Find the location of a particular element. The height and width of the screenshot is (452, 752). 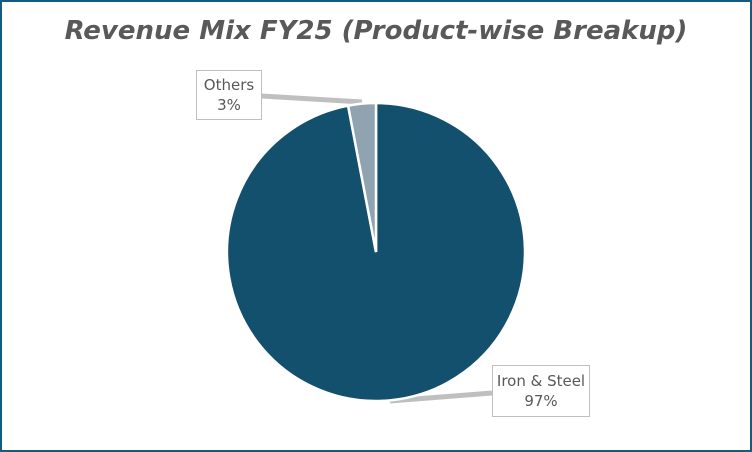

iron-label-name: Iron & Steel is located at coordinates (541, 381).